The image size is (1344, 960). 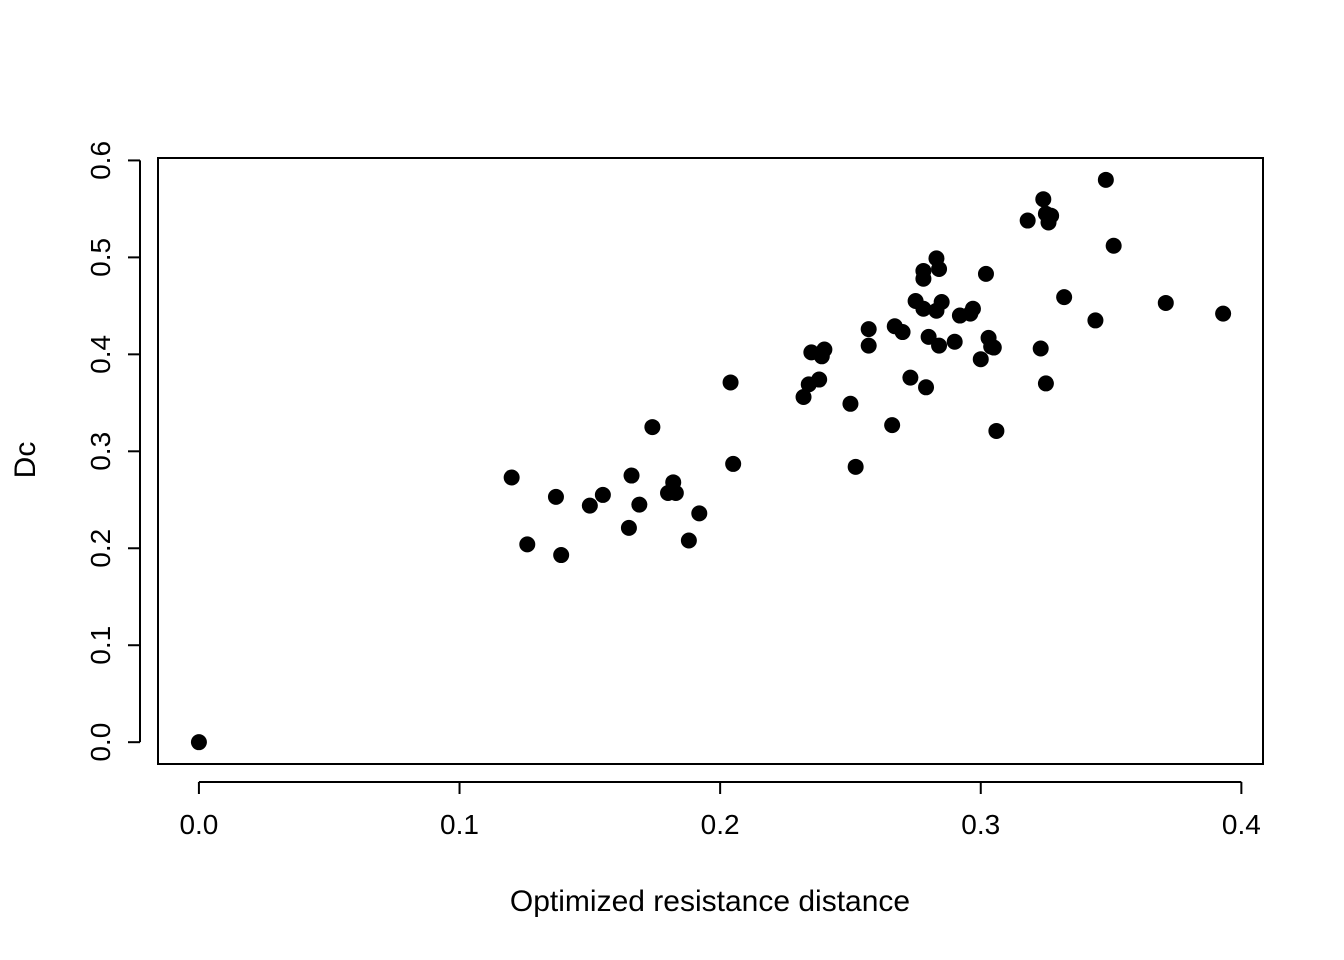 What do you see at coordinates (100, 451) in the screenshot?
I see `y-tick-label: 0.3` at bounding box center [100, 451].